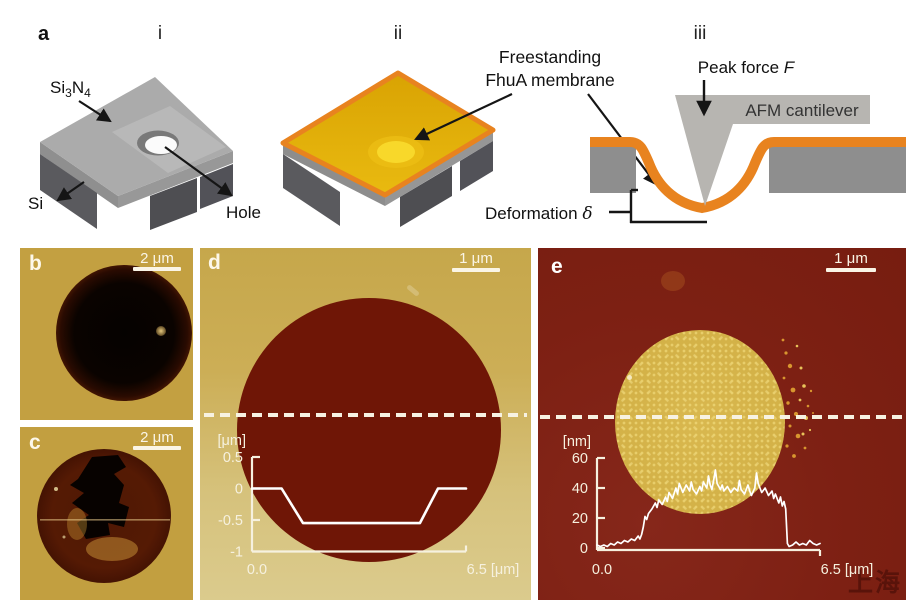  I want to click on hole-label: Hole, so click(243, 212).